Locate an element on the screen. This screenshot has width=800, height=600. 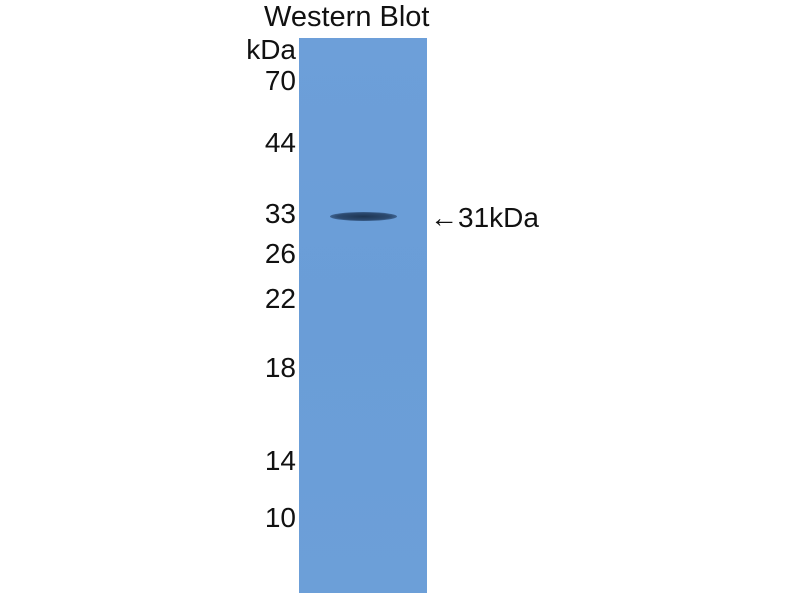
marker-70: 70 is located at coordinates (280, 80).